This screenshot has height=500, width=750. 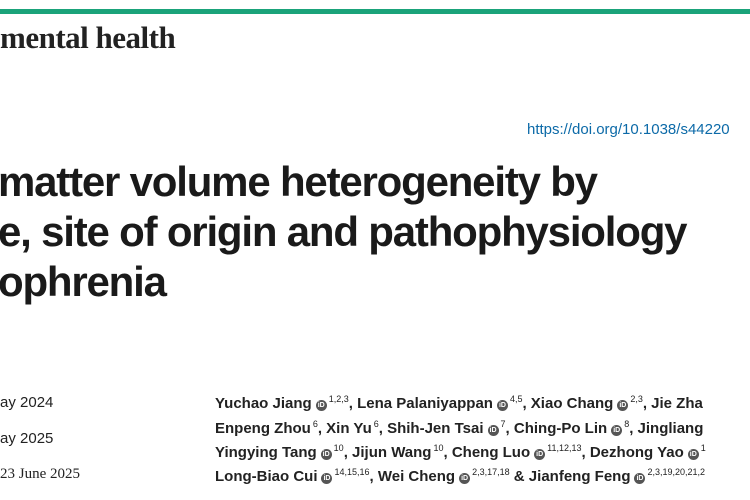 I want to click on author-name: Yuchao Jiang, so click(x=263, y=403).